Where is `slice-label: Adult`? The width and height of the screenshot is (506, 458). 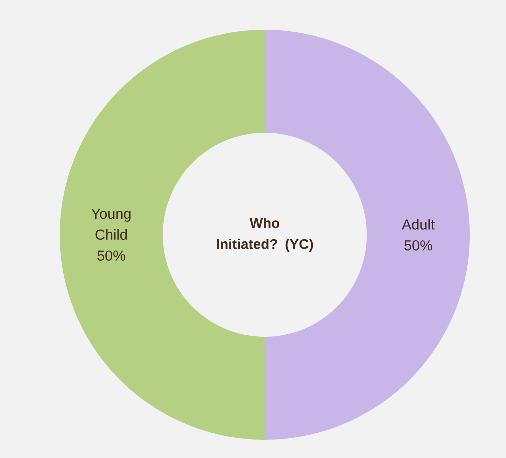
slice-label: Adult is located at coordinates (418, 224).